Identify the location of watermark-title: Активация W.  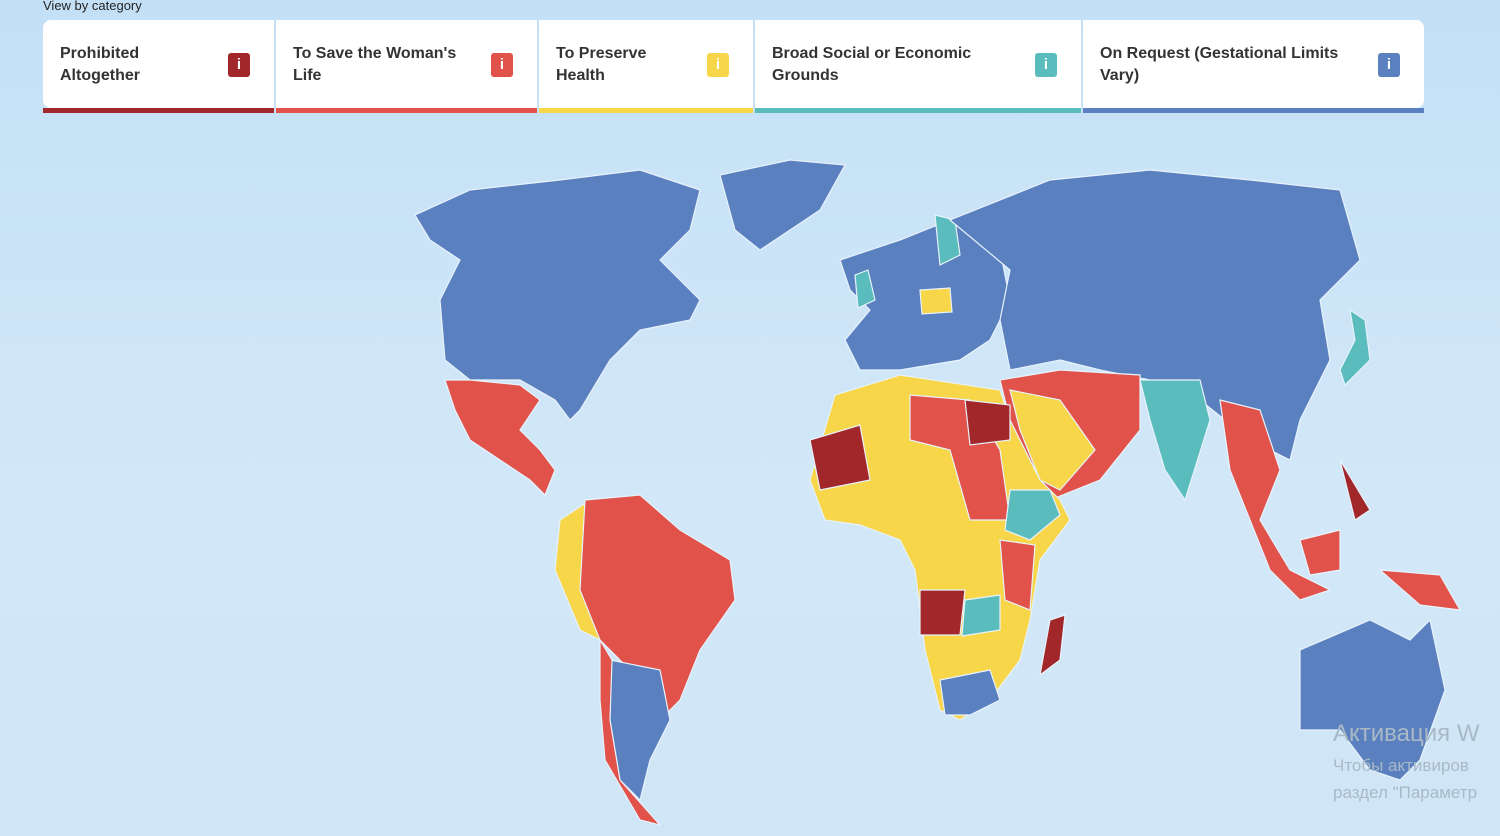
(1406, 733).